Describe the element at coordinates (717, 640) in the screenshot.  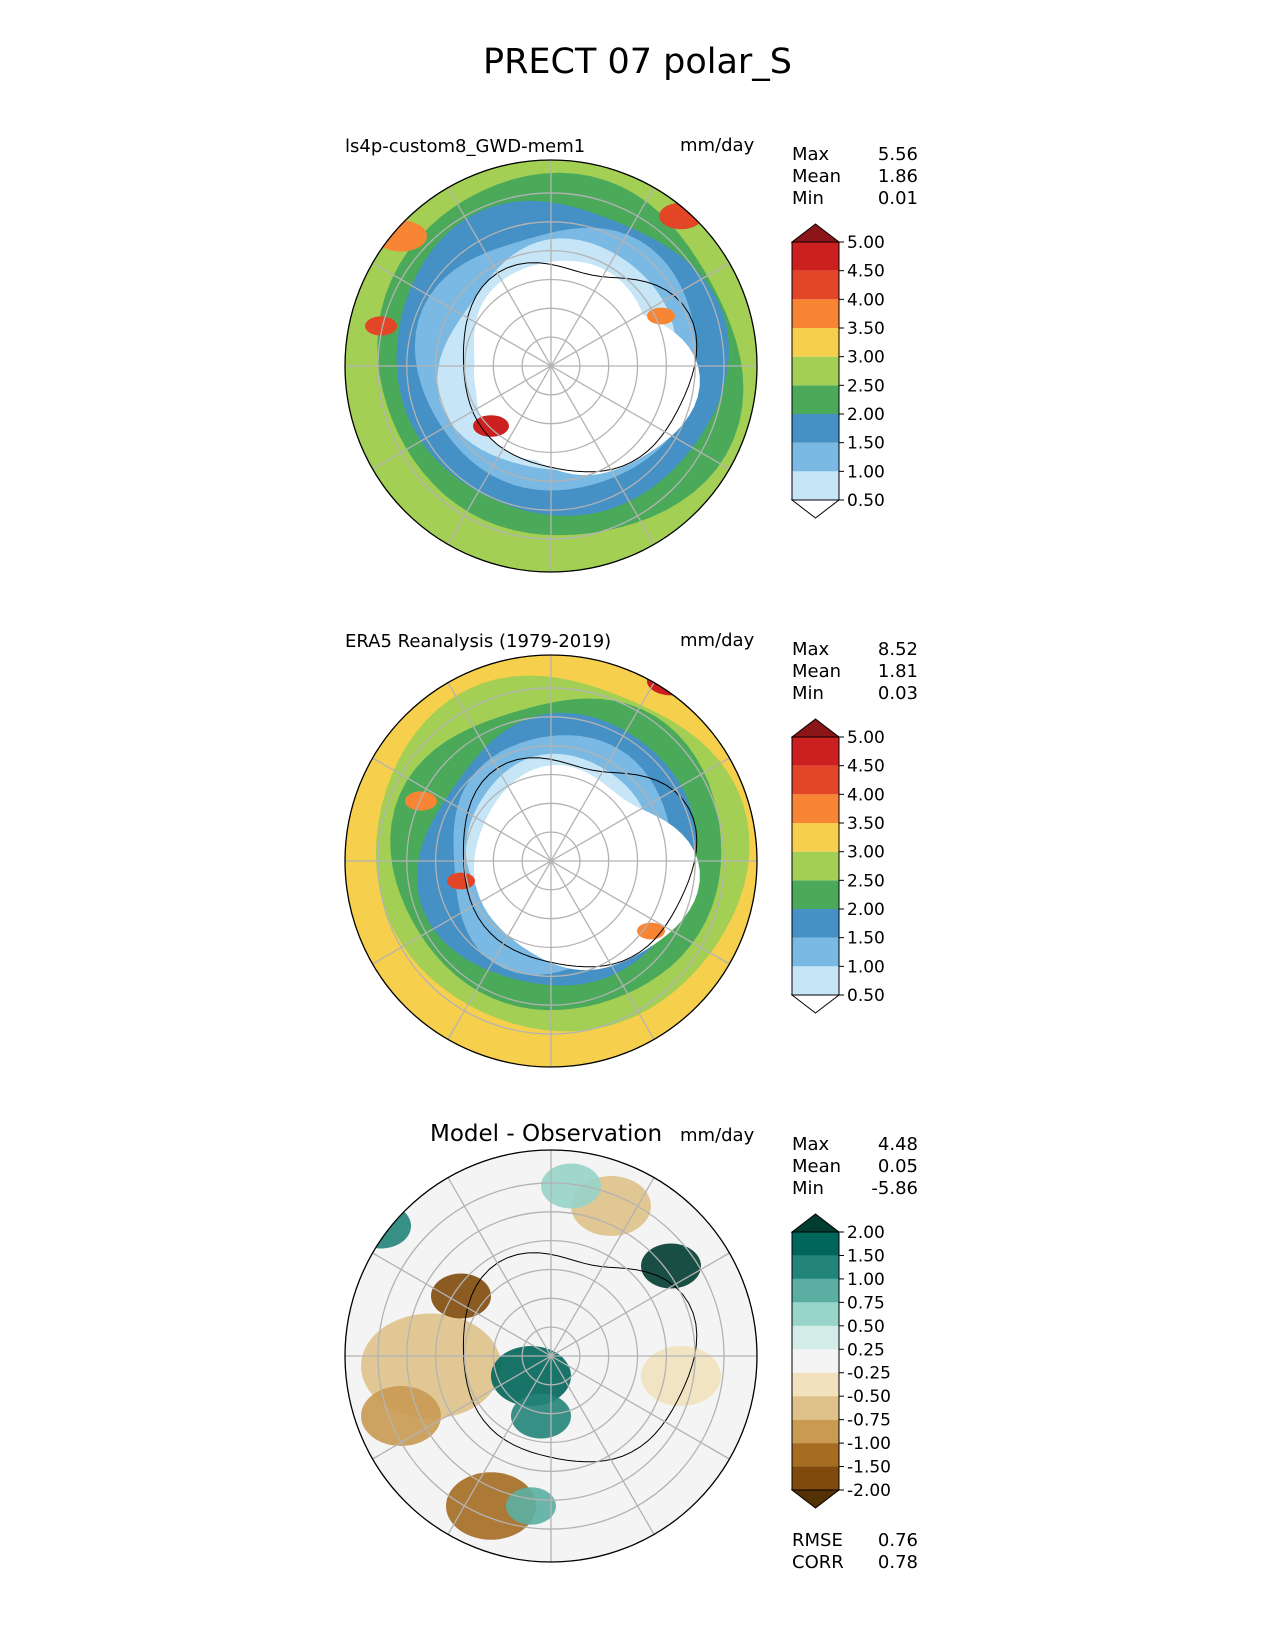
I see `panel-2-units: mm/day` at that location.